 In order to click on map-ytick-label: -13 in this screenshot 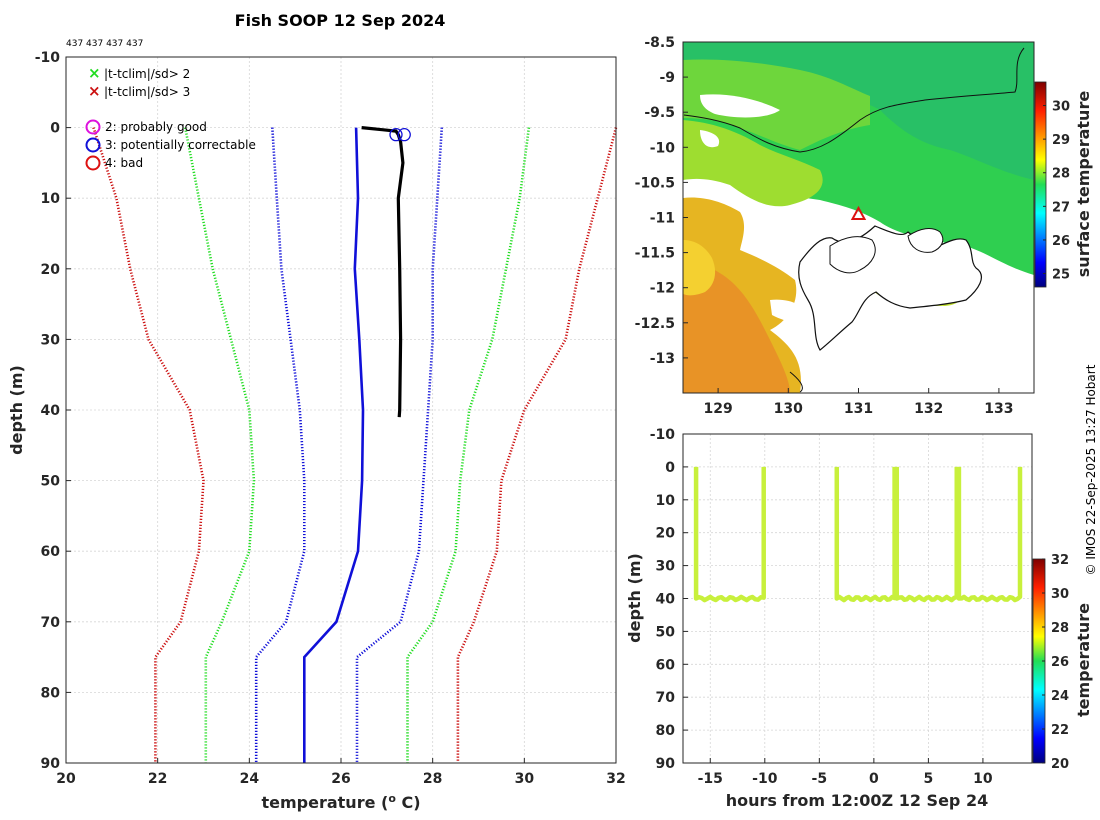, I will do `click(662, 359)`.